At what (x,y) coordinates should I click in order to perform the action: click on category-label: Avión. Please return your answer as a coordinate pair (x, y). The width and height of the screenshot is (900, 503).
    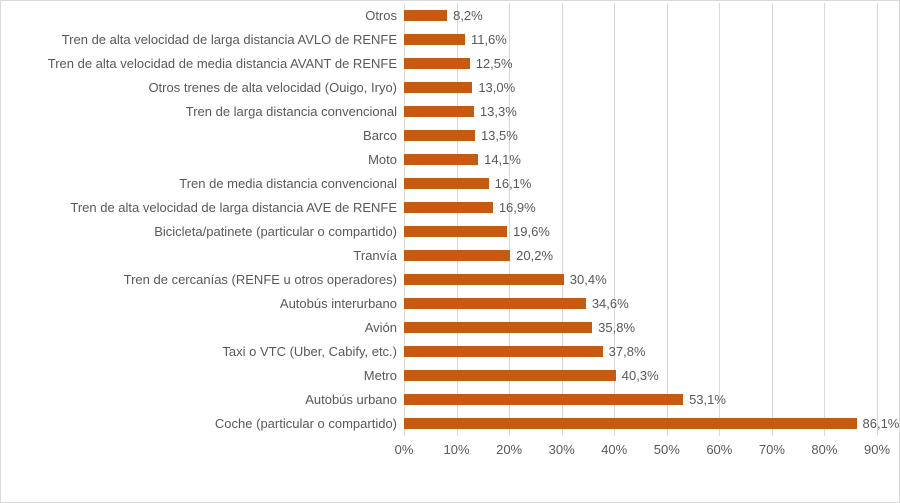
    Looking at the image, I should click on (380, 327).